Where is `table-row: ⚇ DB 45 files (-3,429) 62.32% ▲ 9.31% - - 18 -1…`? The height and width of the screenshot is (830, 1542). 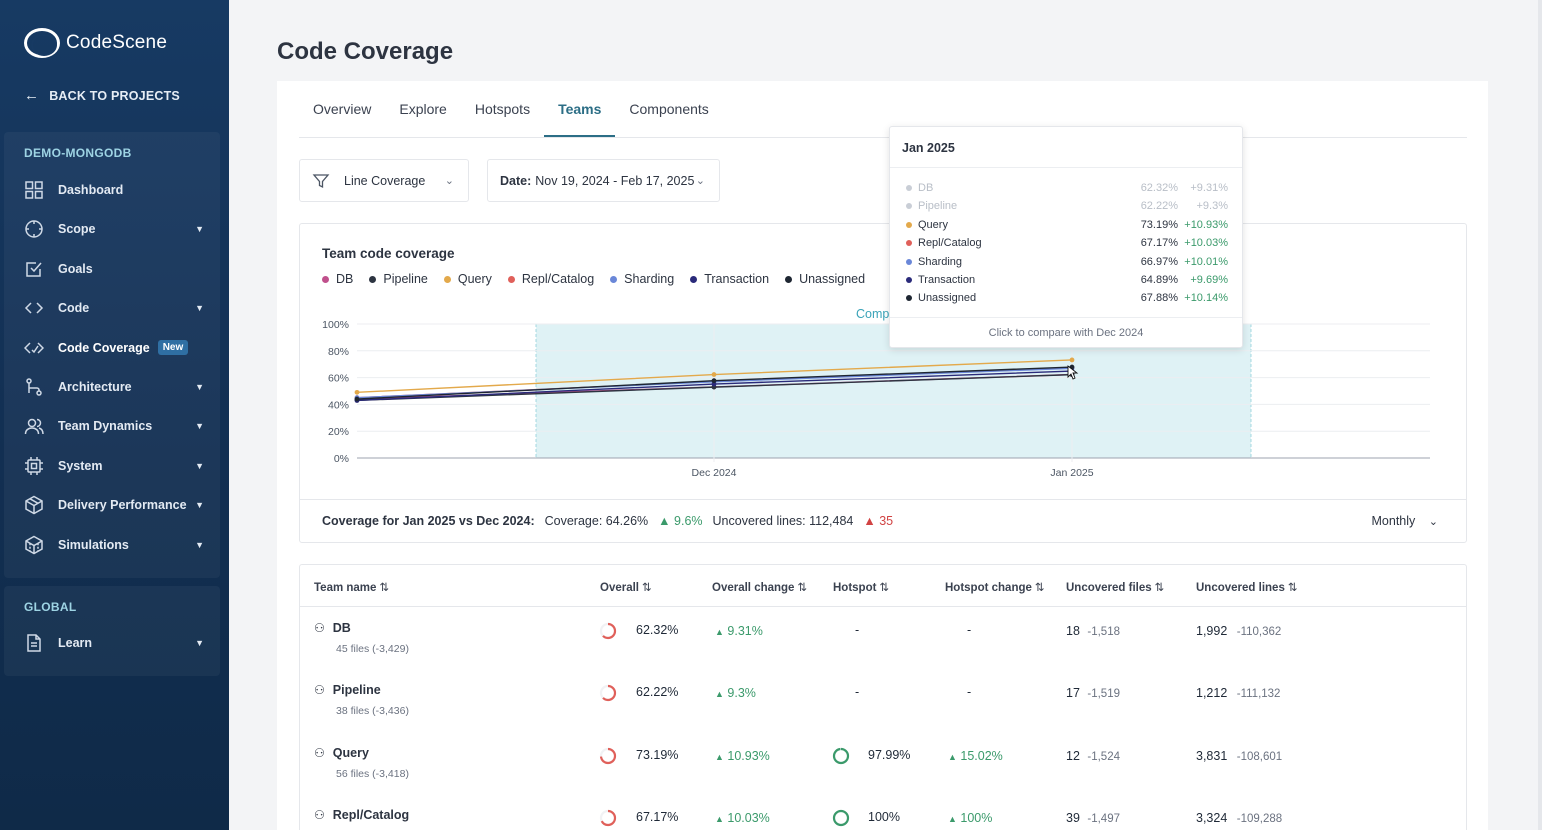 table-row: ⚇ DB 45 files (-3,429) 62.32% ▲ 9.31% - - 18 -1… is located at coordinates (883, 646).